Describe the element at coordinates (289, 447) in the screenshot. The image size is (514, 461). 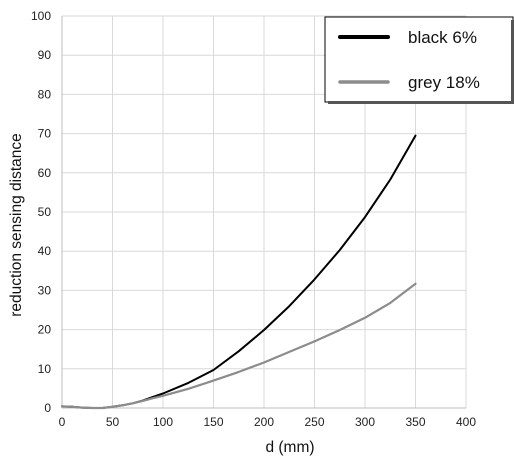
I see `x-axis-title: d (mm)` at that location.